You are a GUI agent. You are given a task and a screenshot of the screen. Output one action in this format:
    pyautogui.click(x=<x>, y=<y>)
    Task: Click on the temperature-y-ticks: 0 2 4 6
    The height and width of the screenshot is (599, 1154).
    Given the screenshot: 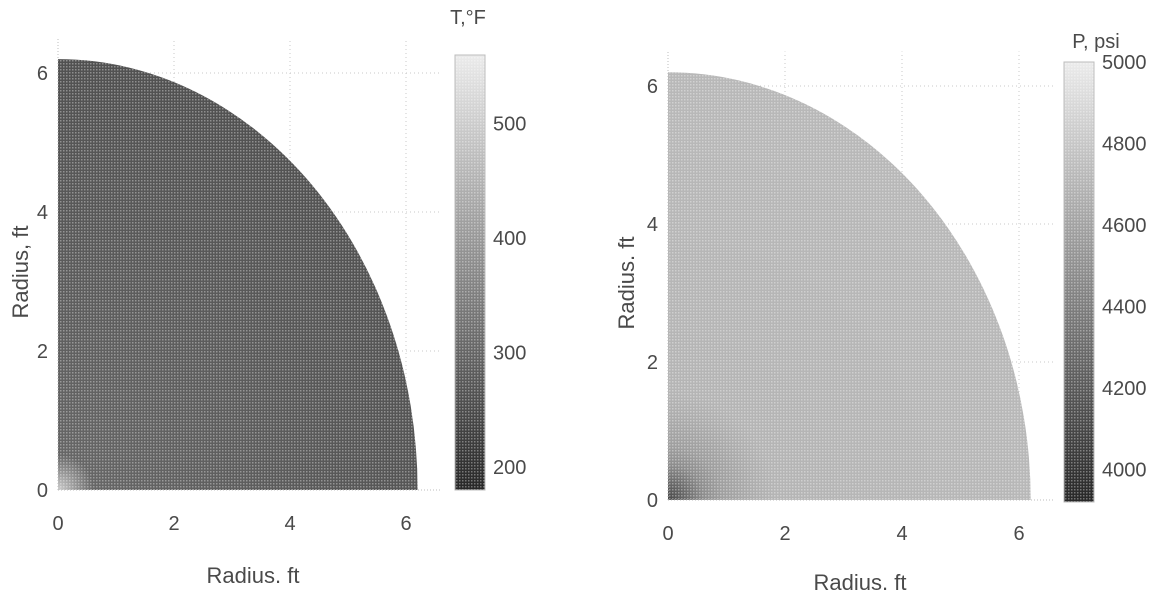 What is the action you would take?
    pyautogui.click(x=42, y=282)
    